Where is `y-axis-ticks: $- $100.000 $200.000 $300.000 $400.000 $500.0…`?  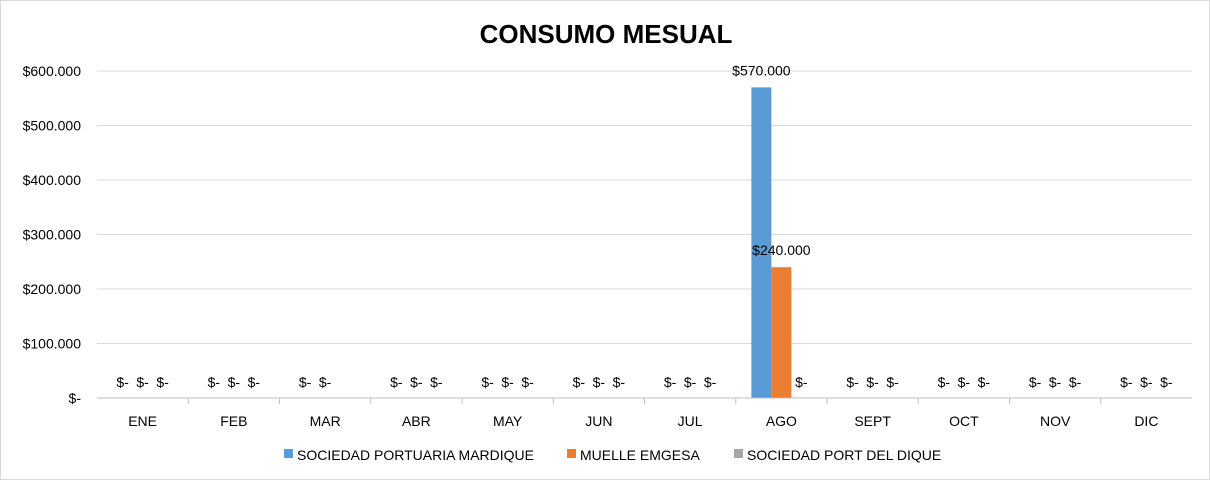
y-axis-ticks: $- $100.000 $200.000 $300.000 $400.000 $500.0… is located at coordinates (52, 234).